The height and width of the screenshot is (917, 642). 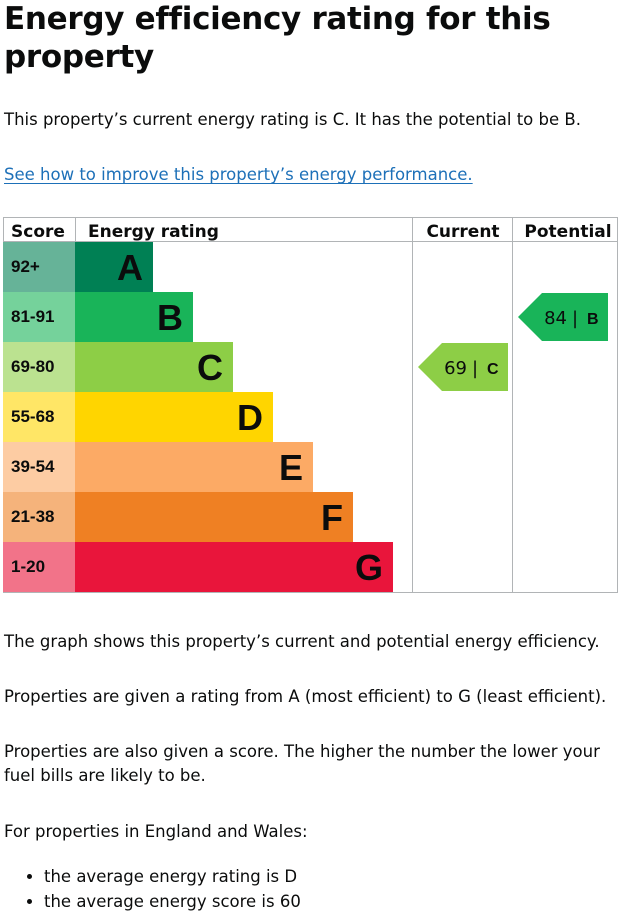 What do you see at coordinates (32, 366) in the screenshot?
I see `score-range-label: 69-80` at bounding box center [32, 366].